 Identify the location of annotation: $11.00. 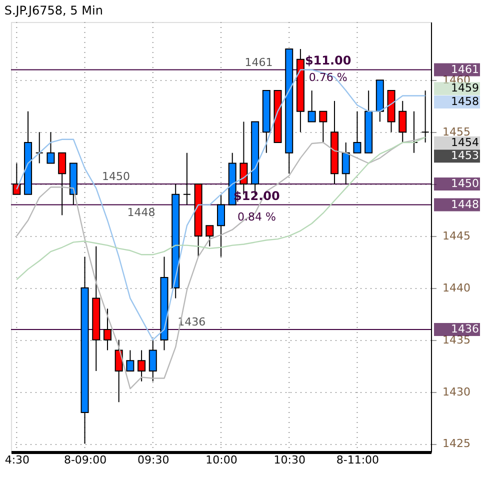
(328, 61).